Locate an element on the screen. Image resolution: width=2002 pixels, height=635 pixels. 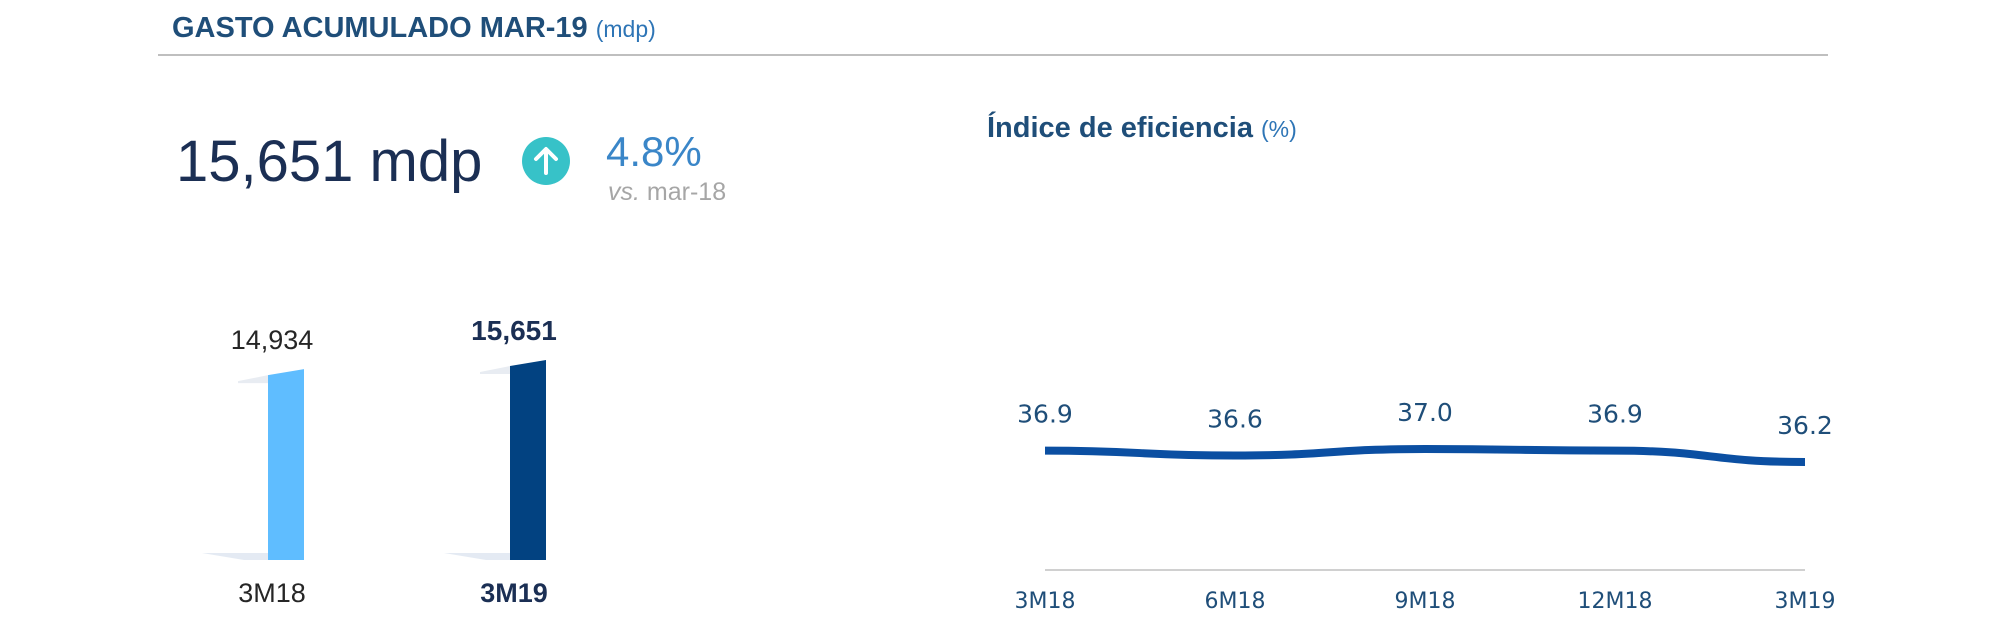
section-title-unit: (mdp) is located at coordinates (625, 29).